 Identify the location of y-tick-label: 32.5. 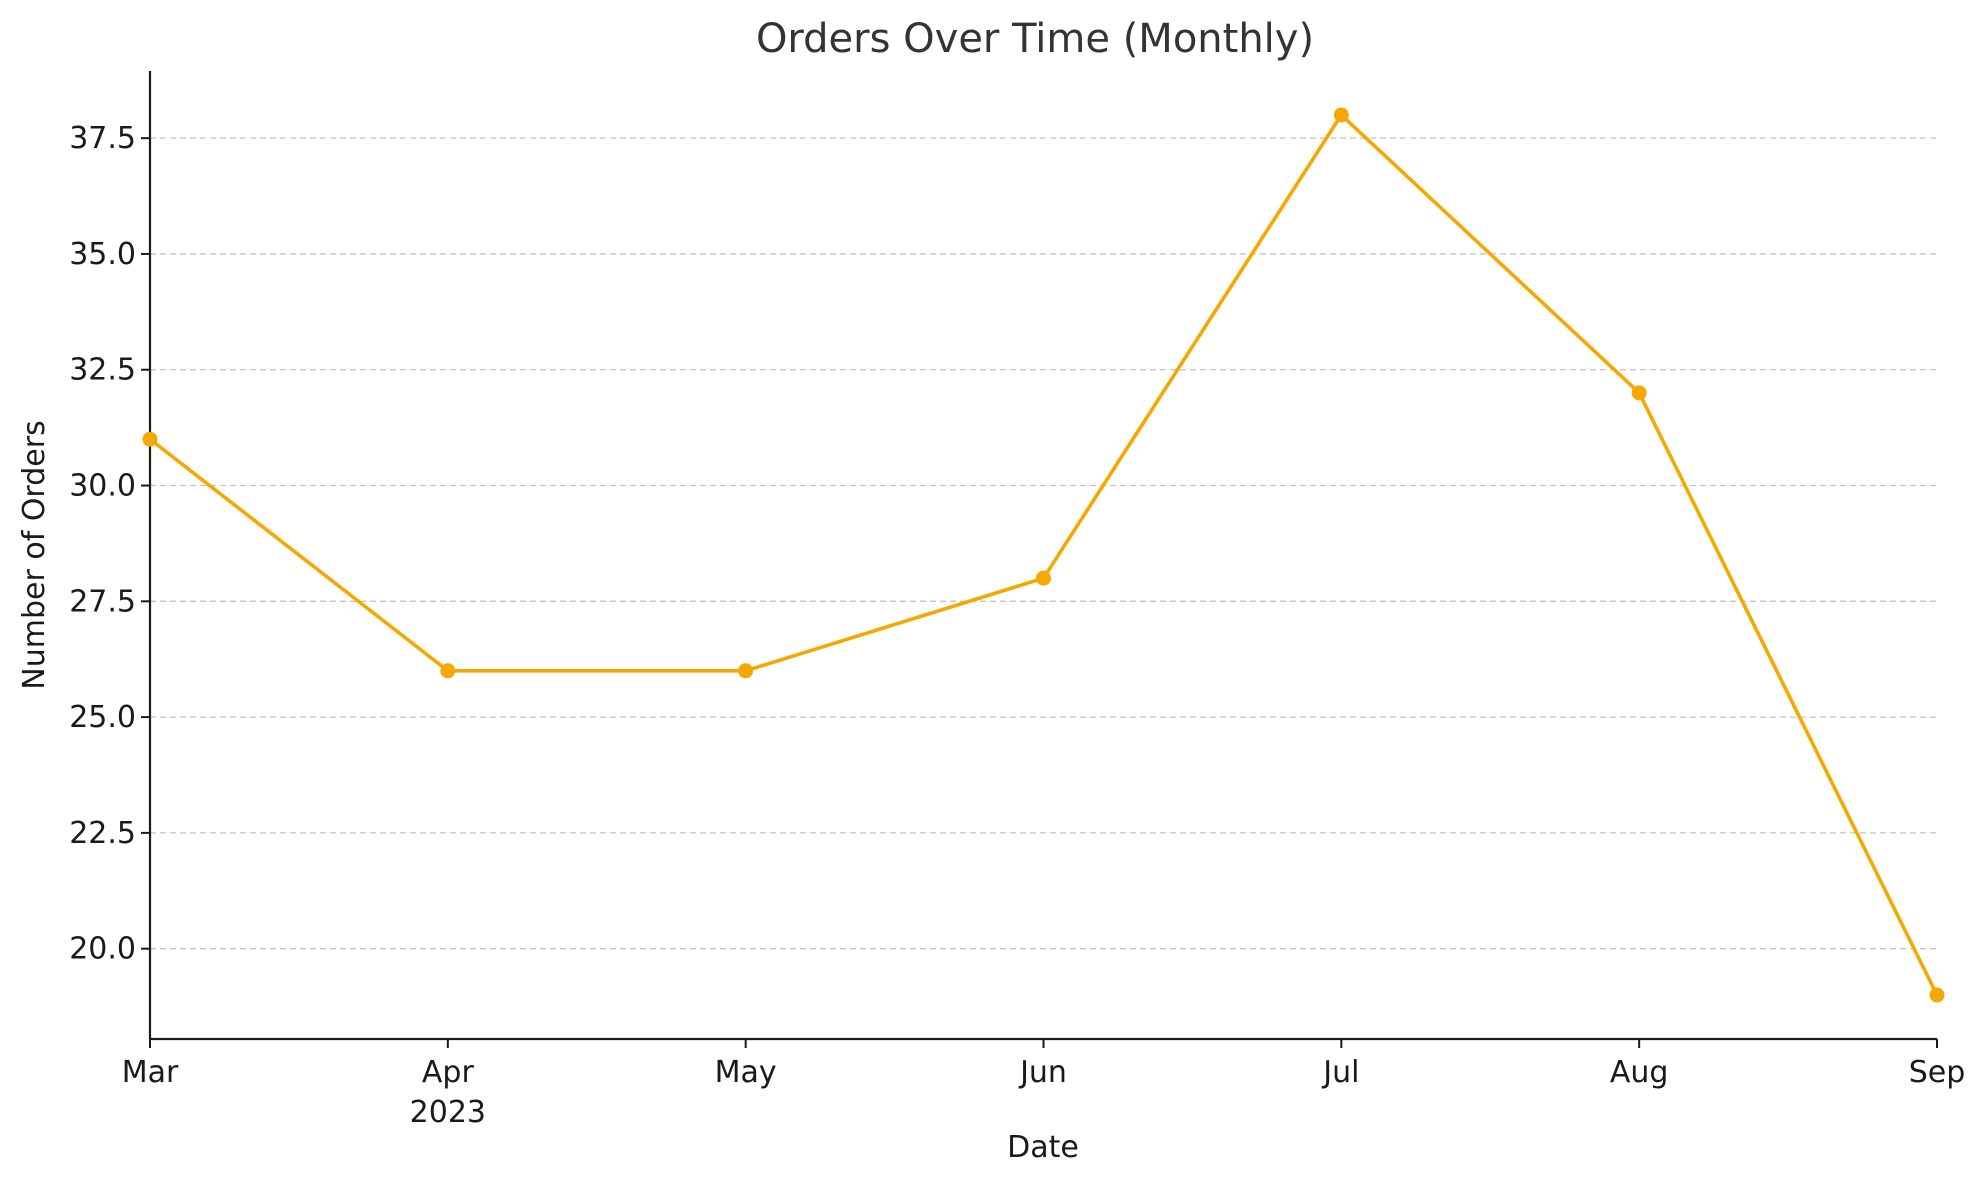
(102, 370).